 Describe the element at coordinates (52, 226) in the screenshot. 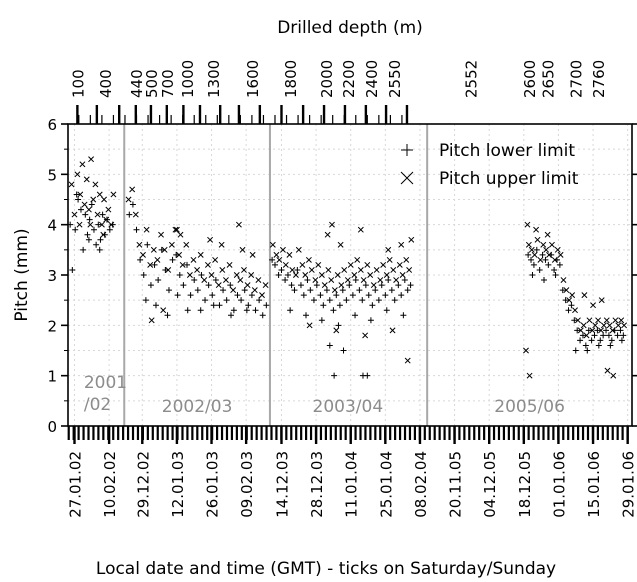

I see `y-tick-label: 4` at that location.